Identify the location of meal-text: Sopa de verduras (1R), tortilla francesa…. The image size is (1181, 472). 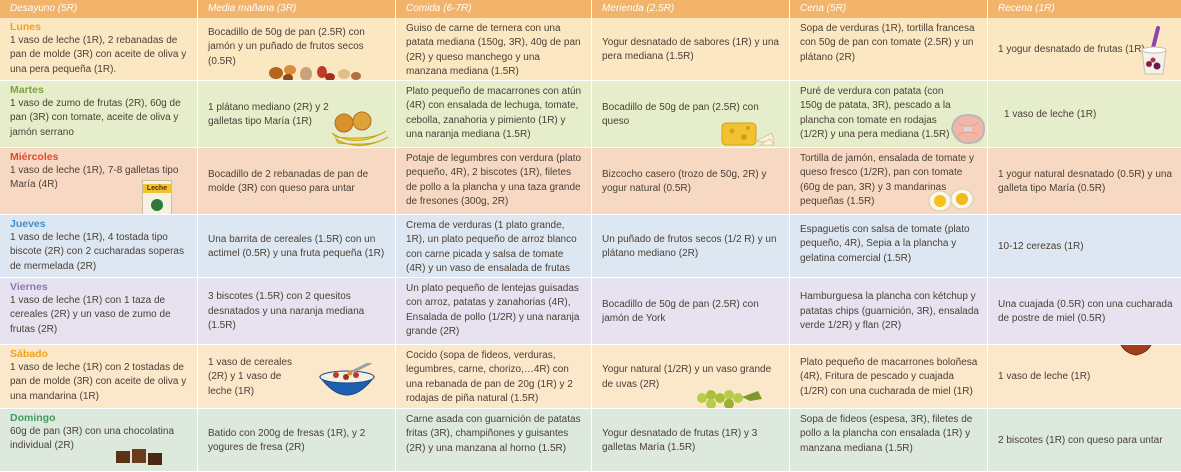
(887, 43).